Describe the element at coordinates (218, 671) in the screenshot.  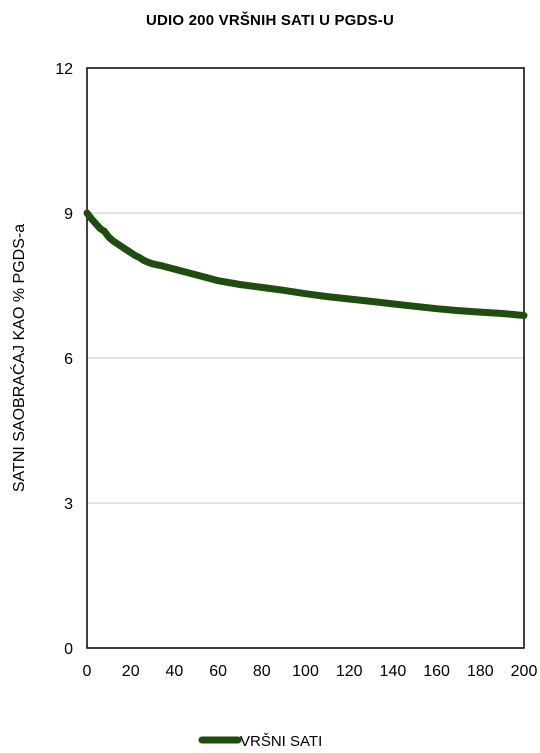
I see `x-tick-label-60: 60` at that location.